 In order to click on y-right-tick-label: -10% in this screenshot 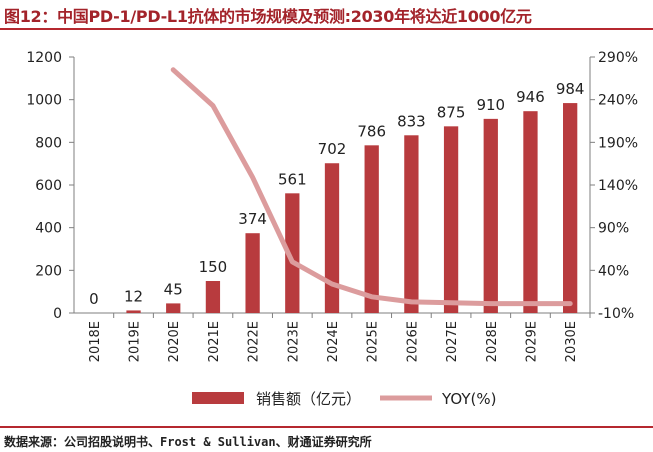, I will do `click(616, 314)`.